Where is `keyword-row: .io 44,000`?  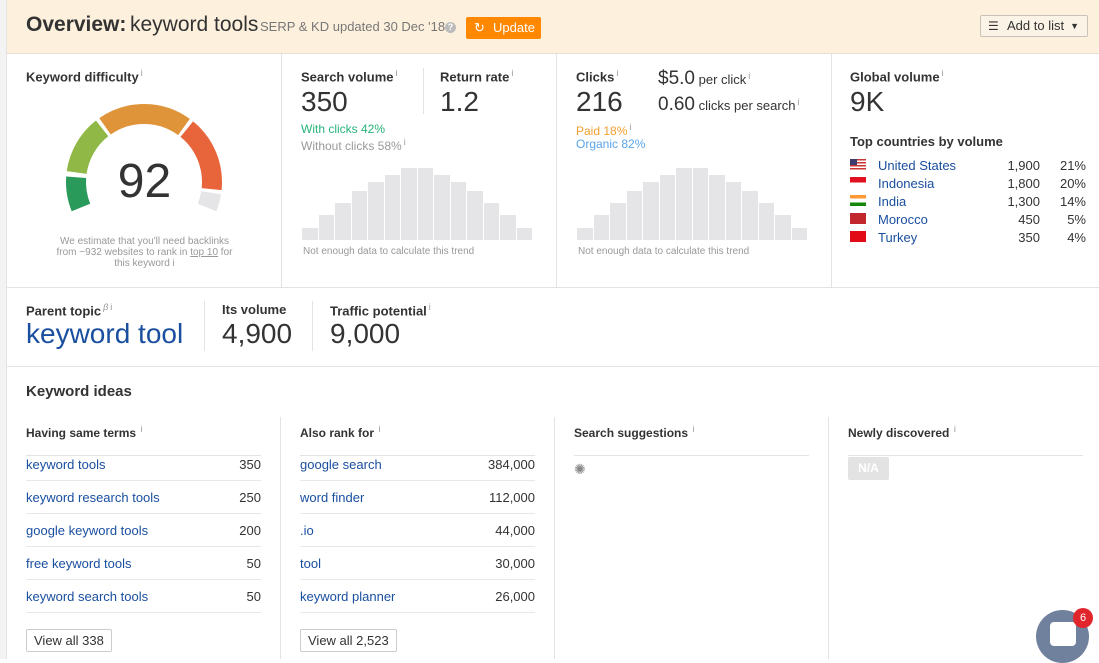 keyword-row: .io 44,000 is located at coordinates (417, 530).